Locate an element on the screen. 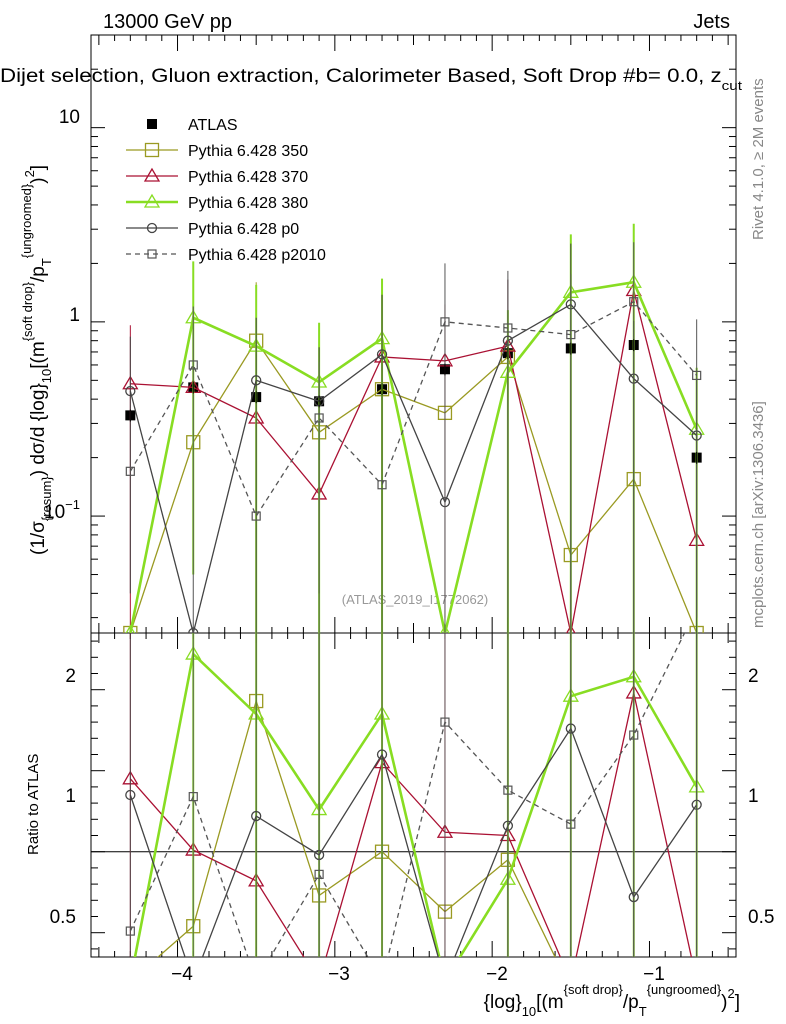 The image size is (786, 1024). legend-label-pythia-6-428-380: Pythia 6.428 380 is located at coordinates (248, 203).